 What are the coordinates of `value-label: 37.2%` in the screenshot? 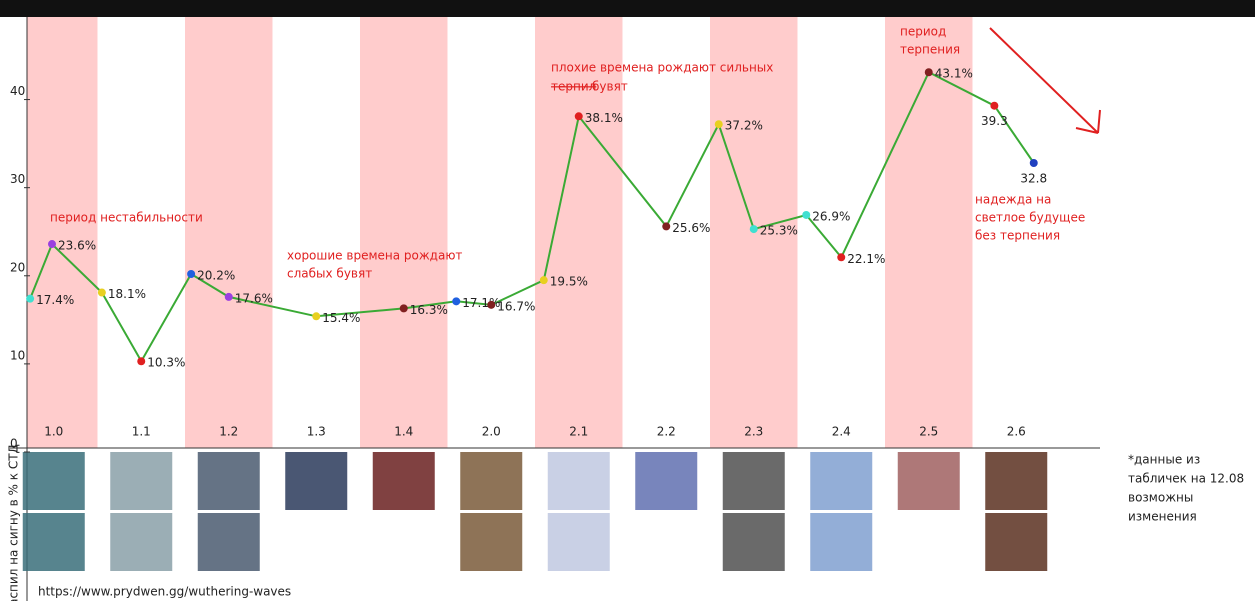 It's located at (744, 126).